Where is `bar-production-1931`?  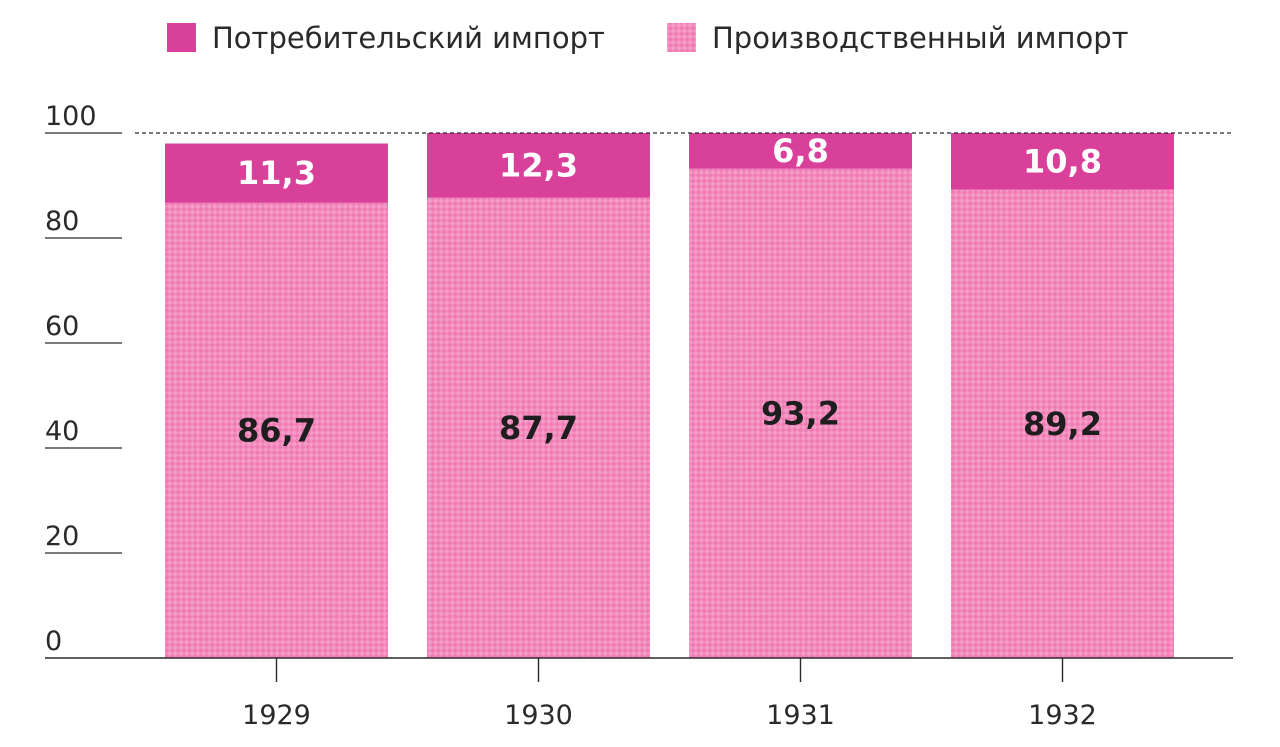
bar-production-1931 is located at coordinates (800, 413).